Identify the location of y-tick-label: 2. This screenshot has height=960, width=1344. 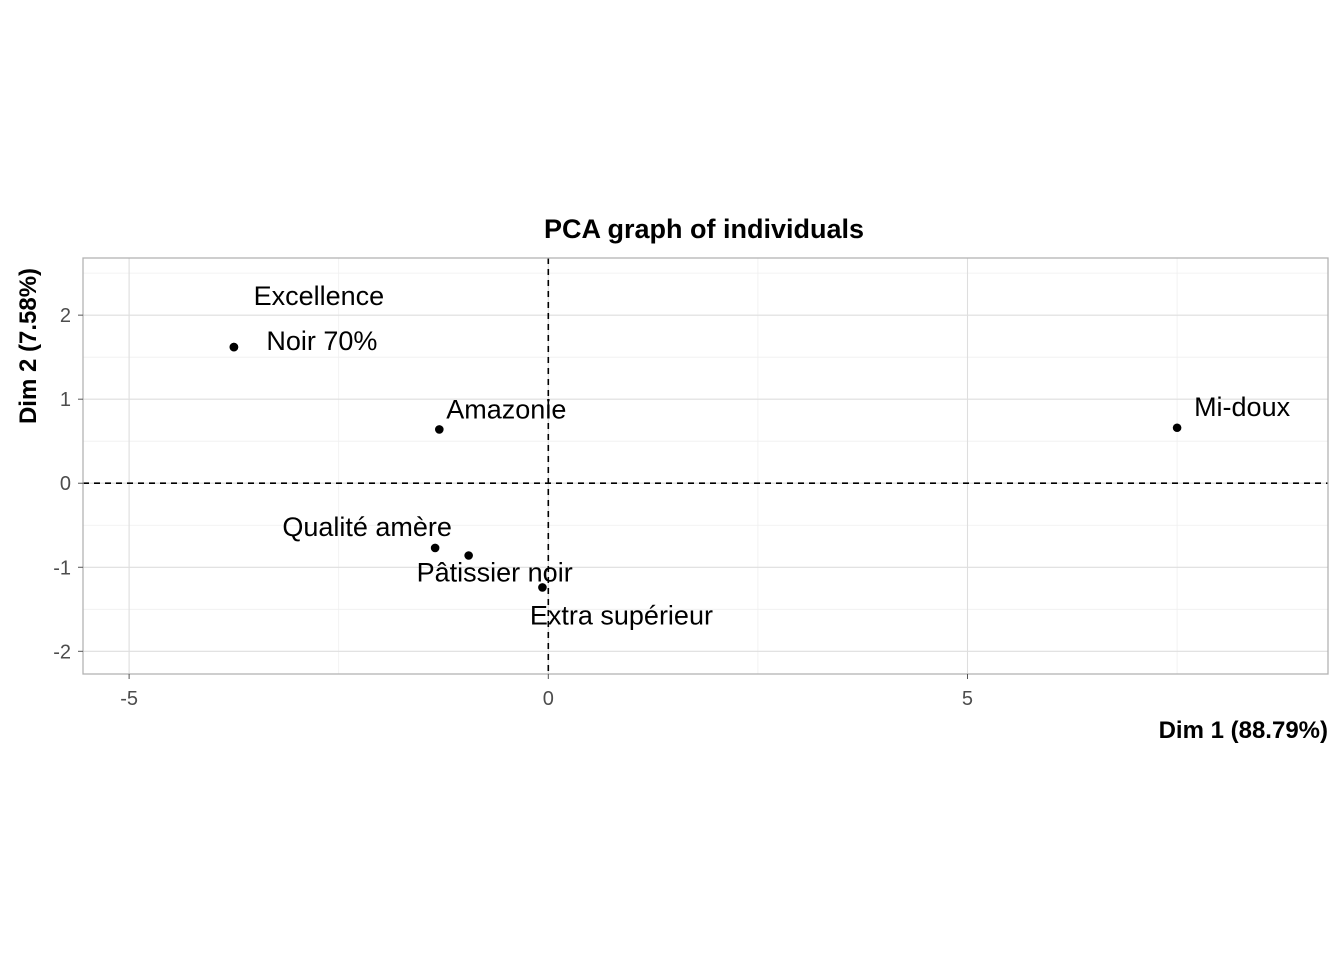
(65, 316).